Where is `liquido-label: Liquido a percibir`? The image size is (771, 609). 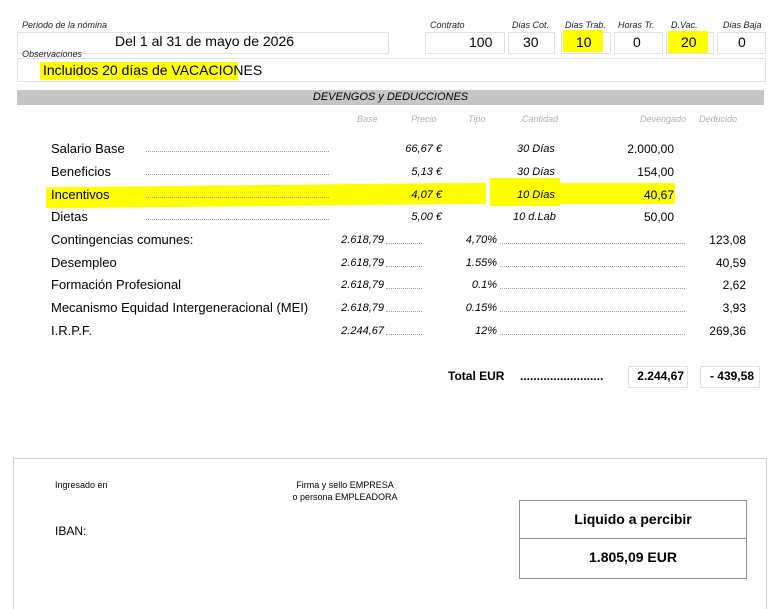
liquido-label: Liquido a percibir is located at coordinates (633, 519).